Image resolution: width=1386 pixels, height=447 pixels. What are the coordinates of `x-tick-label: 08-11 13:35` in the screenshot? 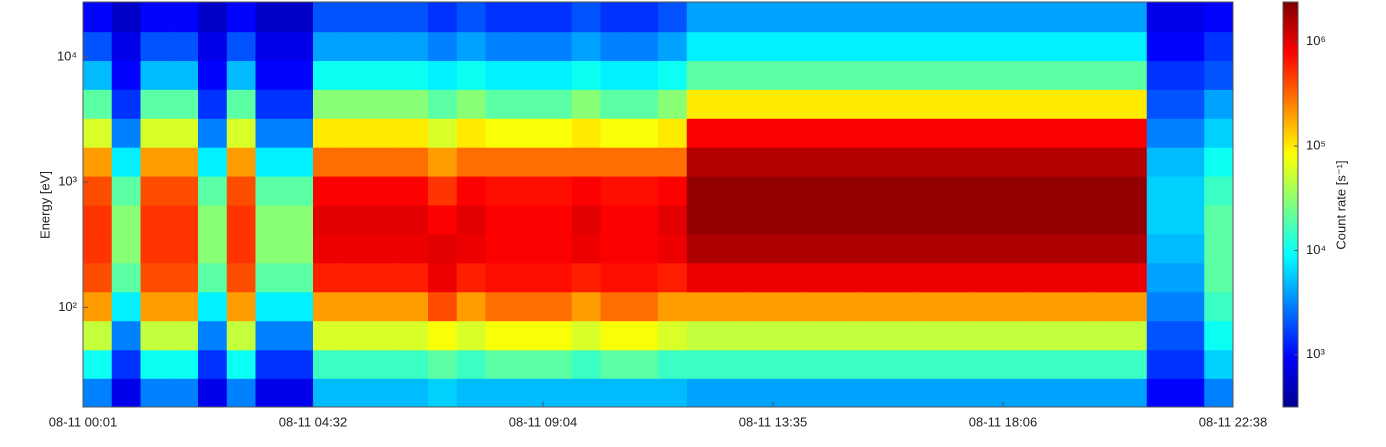 It's located at (773, 421).